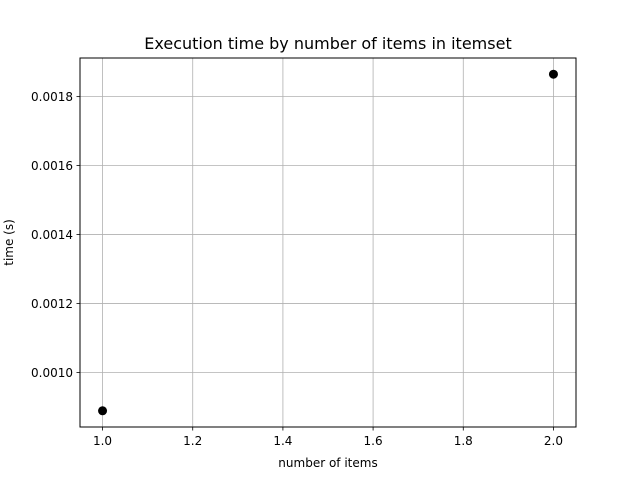  I want to click on y-tick-label: 0.0012, so click(52, 304).